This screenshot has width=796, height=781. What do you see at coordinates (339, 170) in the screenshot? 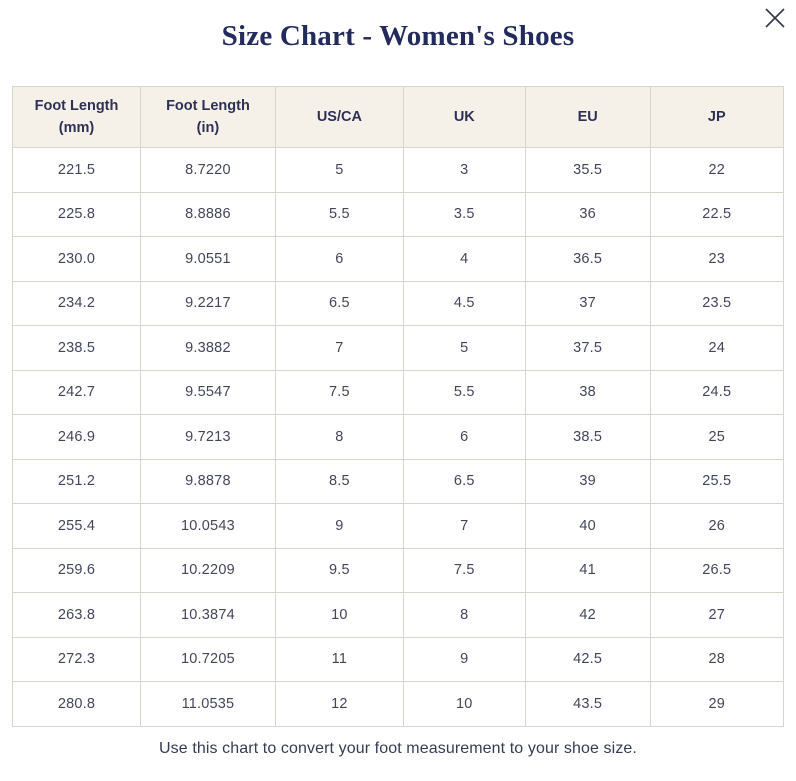
I see `cell-us-ca: 5` at bounding box center [339, 170].